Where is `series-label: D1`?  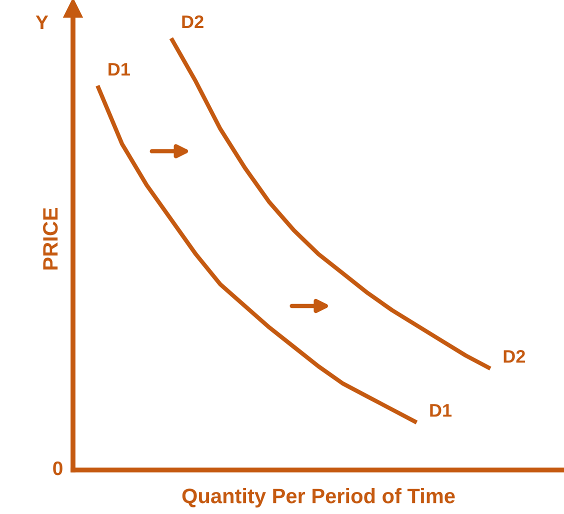
series-label: D1 is located at coordinates (441, 410).